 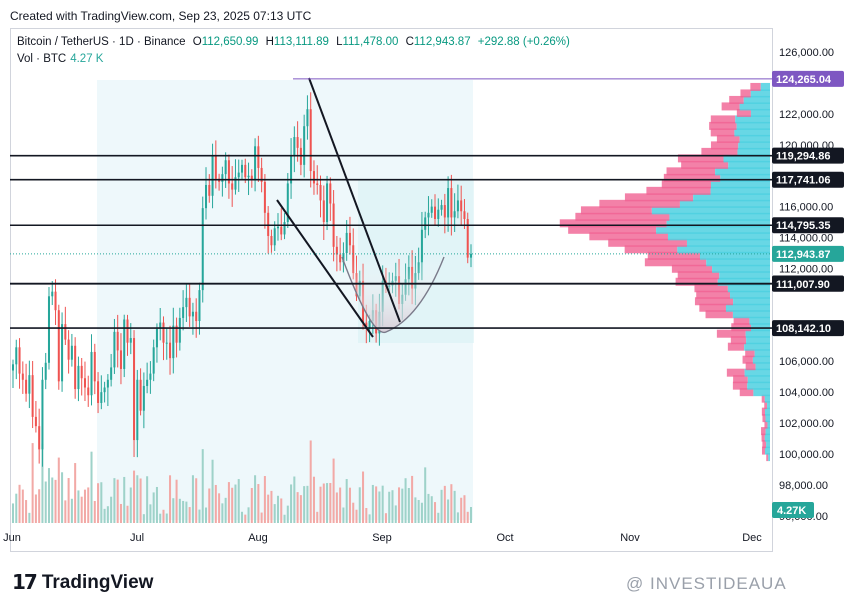 What do you see at coordinates (808, 179) in the screenshot?
I see `level-price-tag: 117,741.06` at bounding box center [808, 179].